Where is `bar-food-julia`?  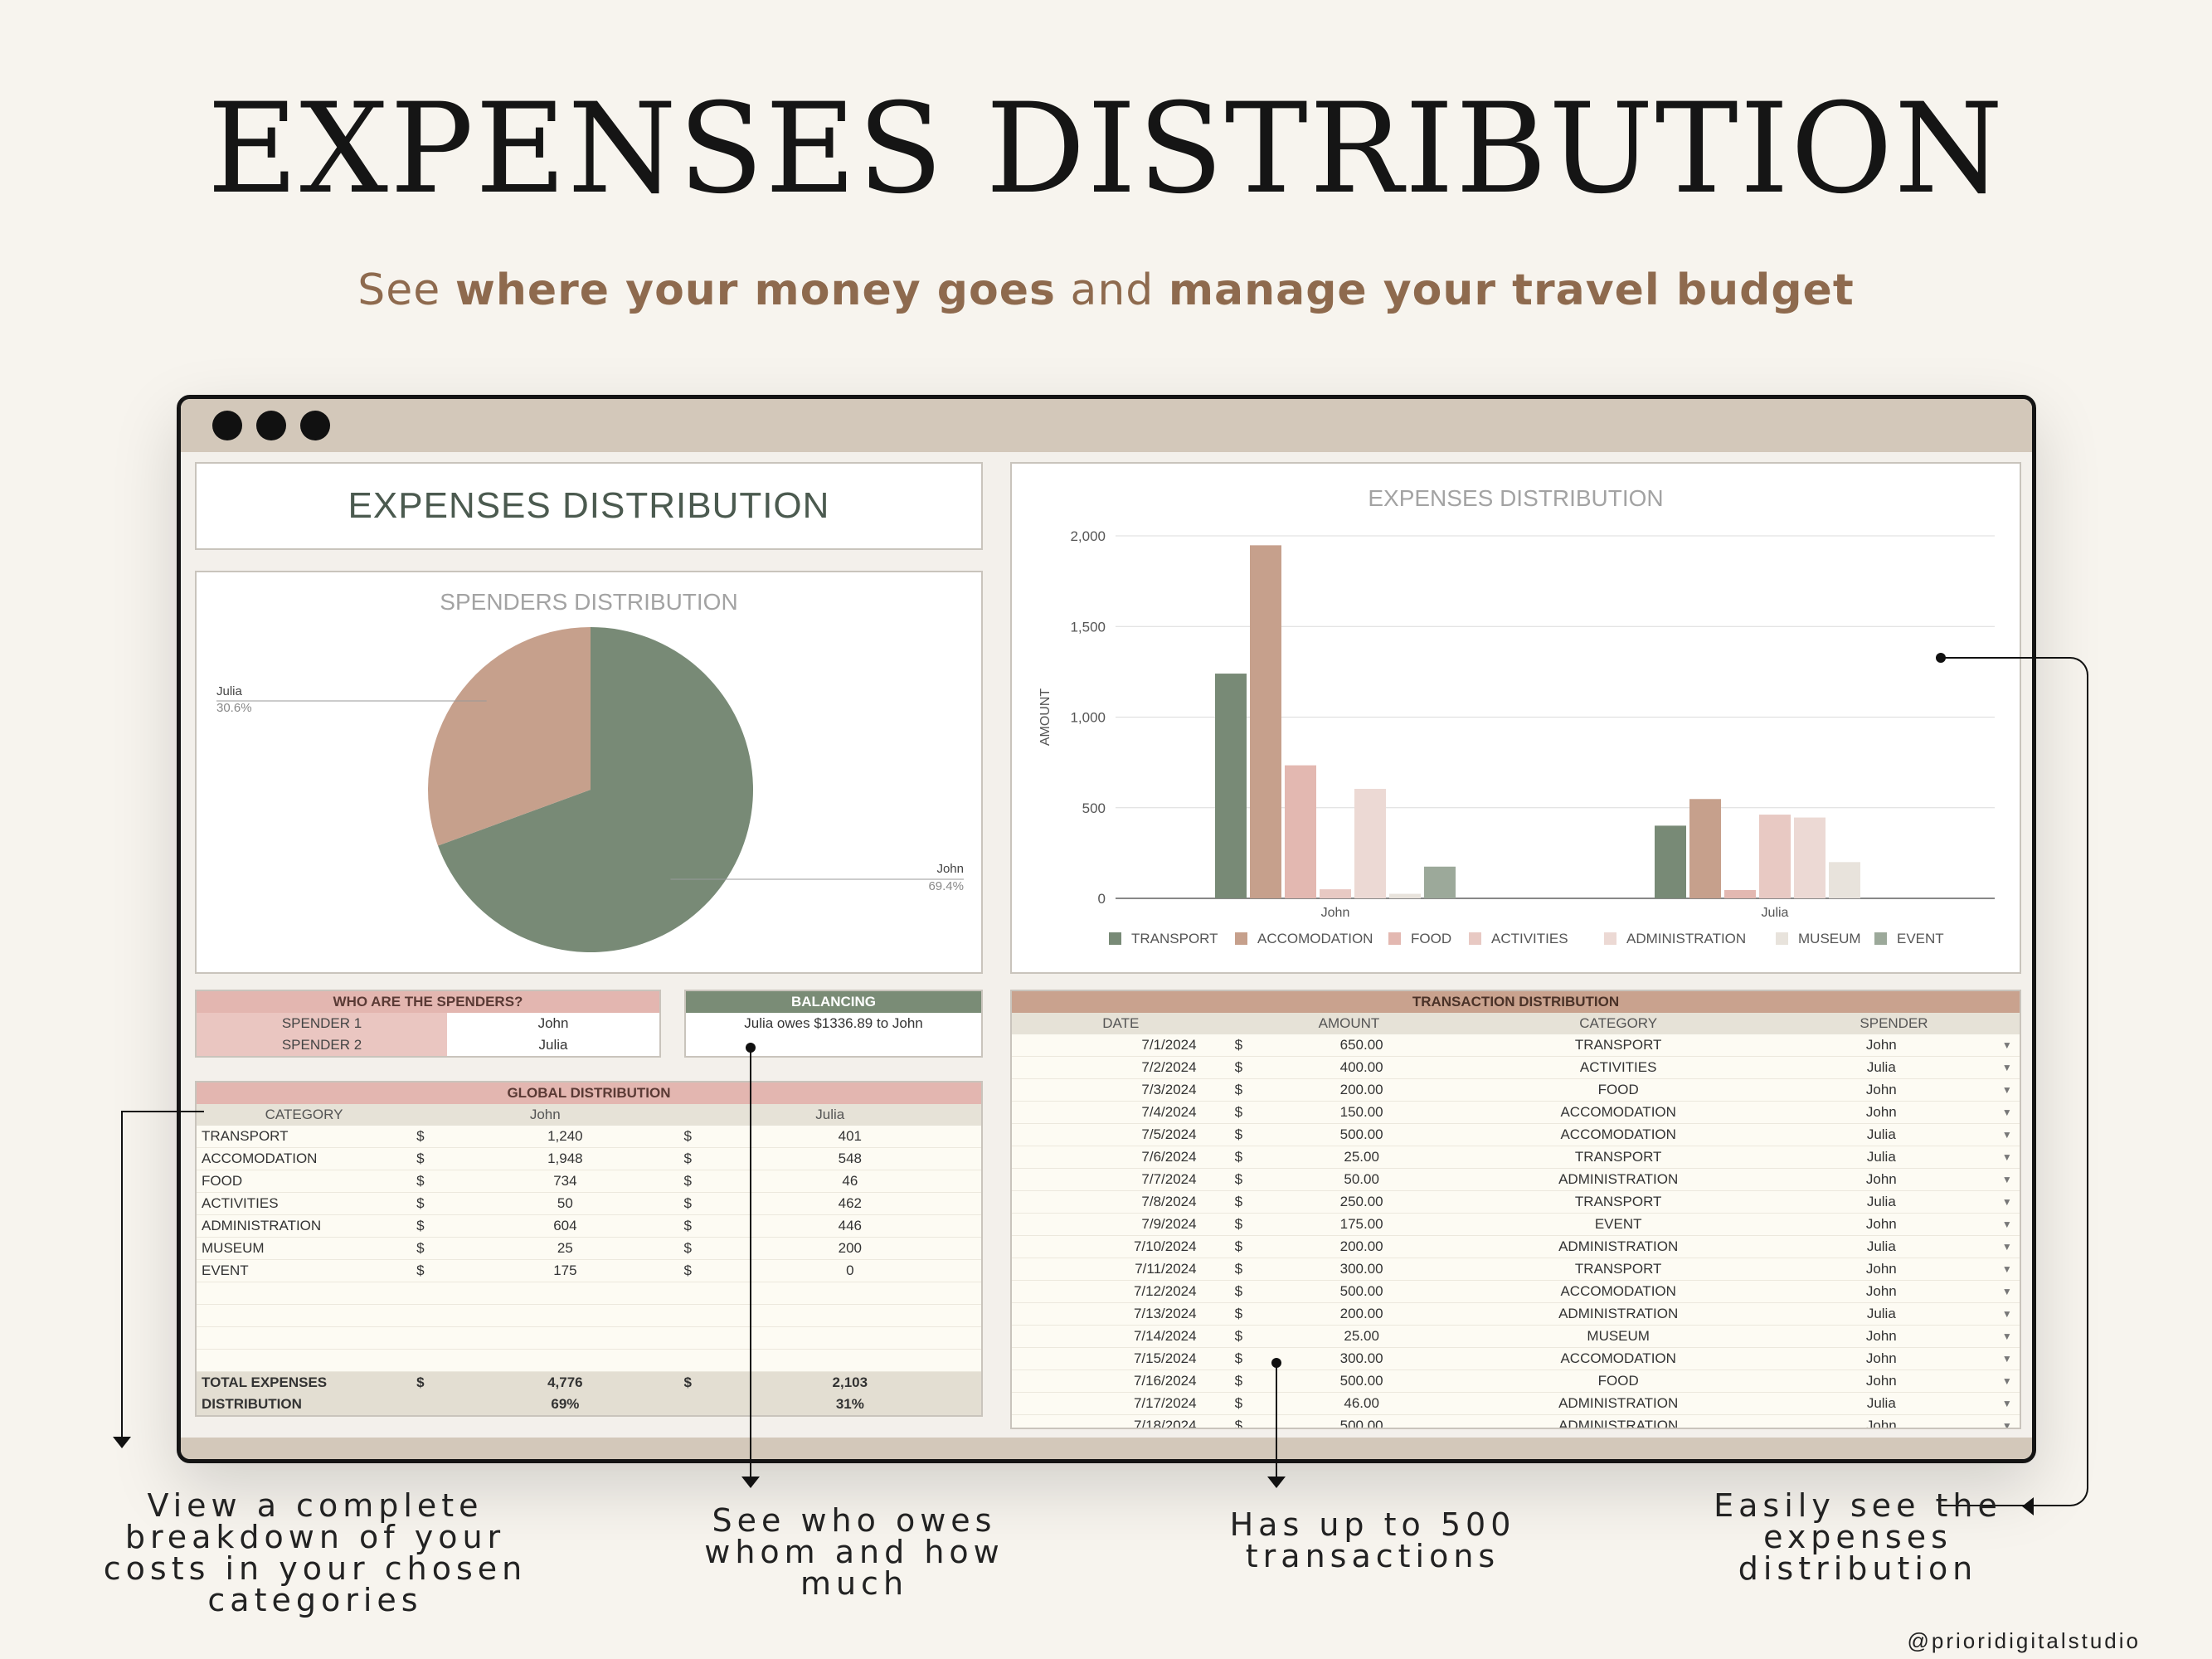
bar-food-julia is located at coordinates (1740, 893).